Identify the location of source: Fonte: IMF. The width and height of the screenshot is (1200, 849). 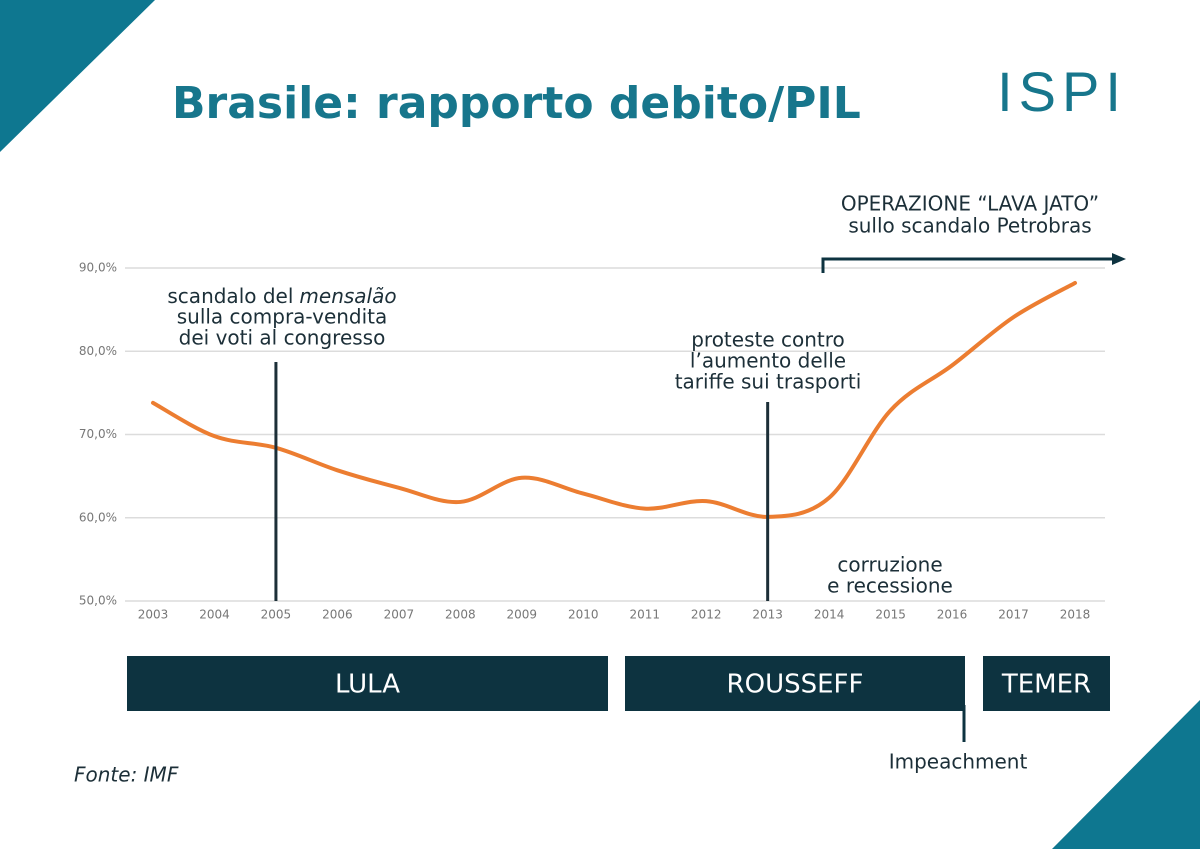
(126, 775).